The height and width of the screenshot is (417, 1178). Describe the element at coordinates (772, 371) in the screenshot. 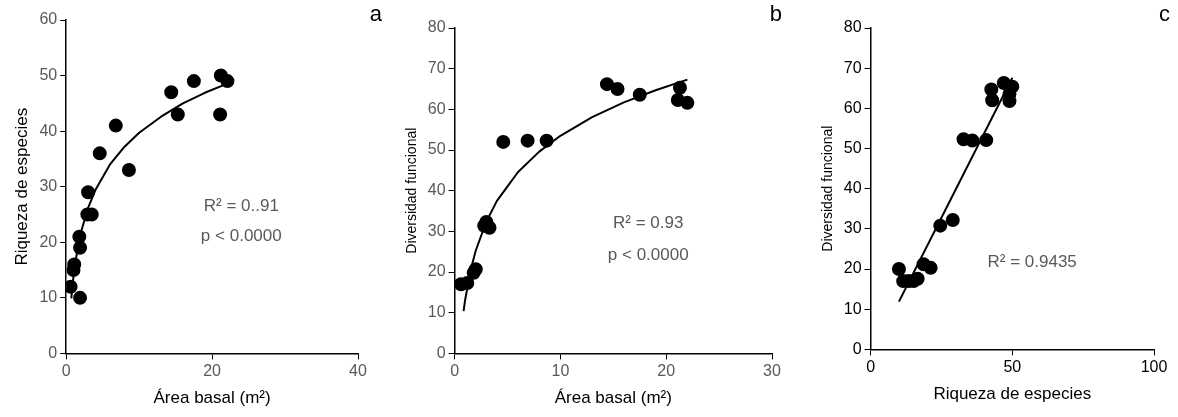

I see `x-tick-label: 30` at that location.